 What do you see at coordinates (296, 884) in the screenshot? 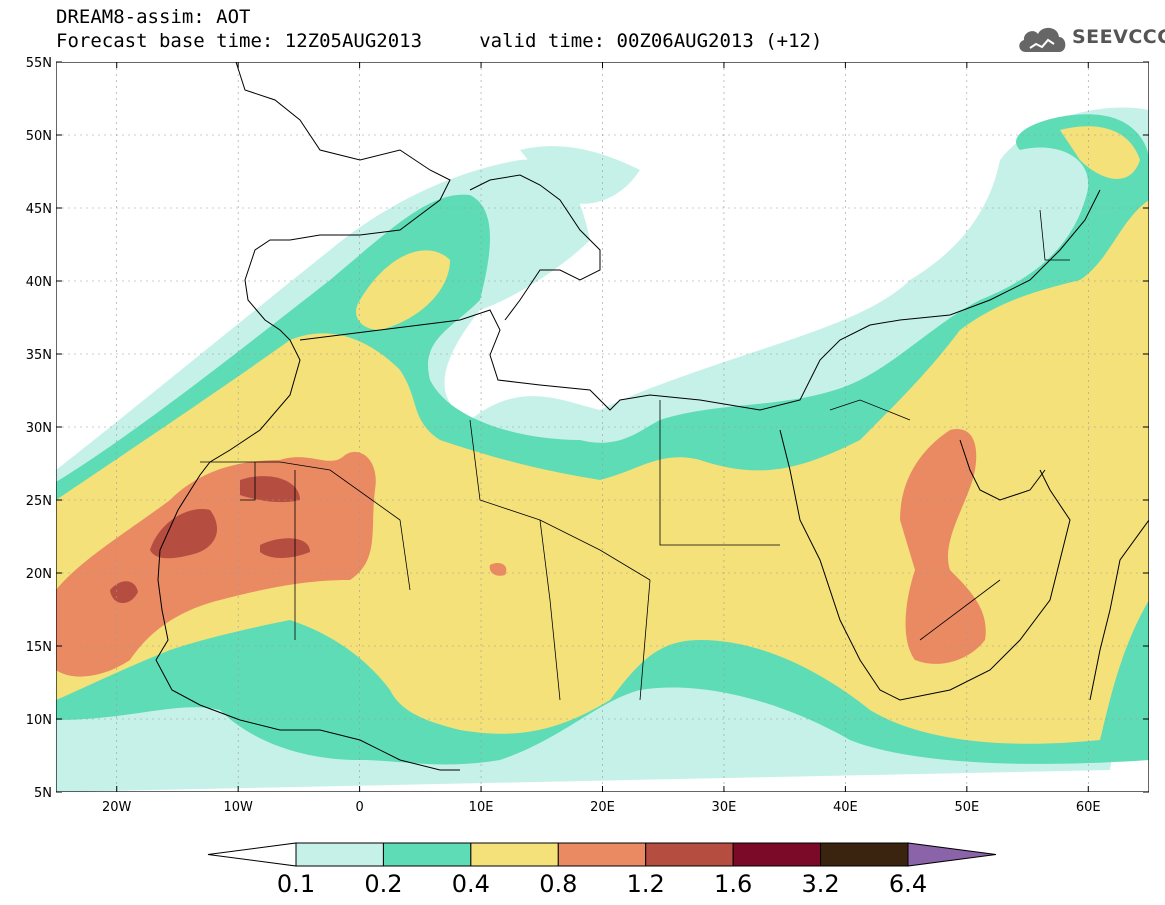
I see `colorbar-label-0: 0.1` at bounding box center [296, 884].